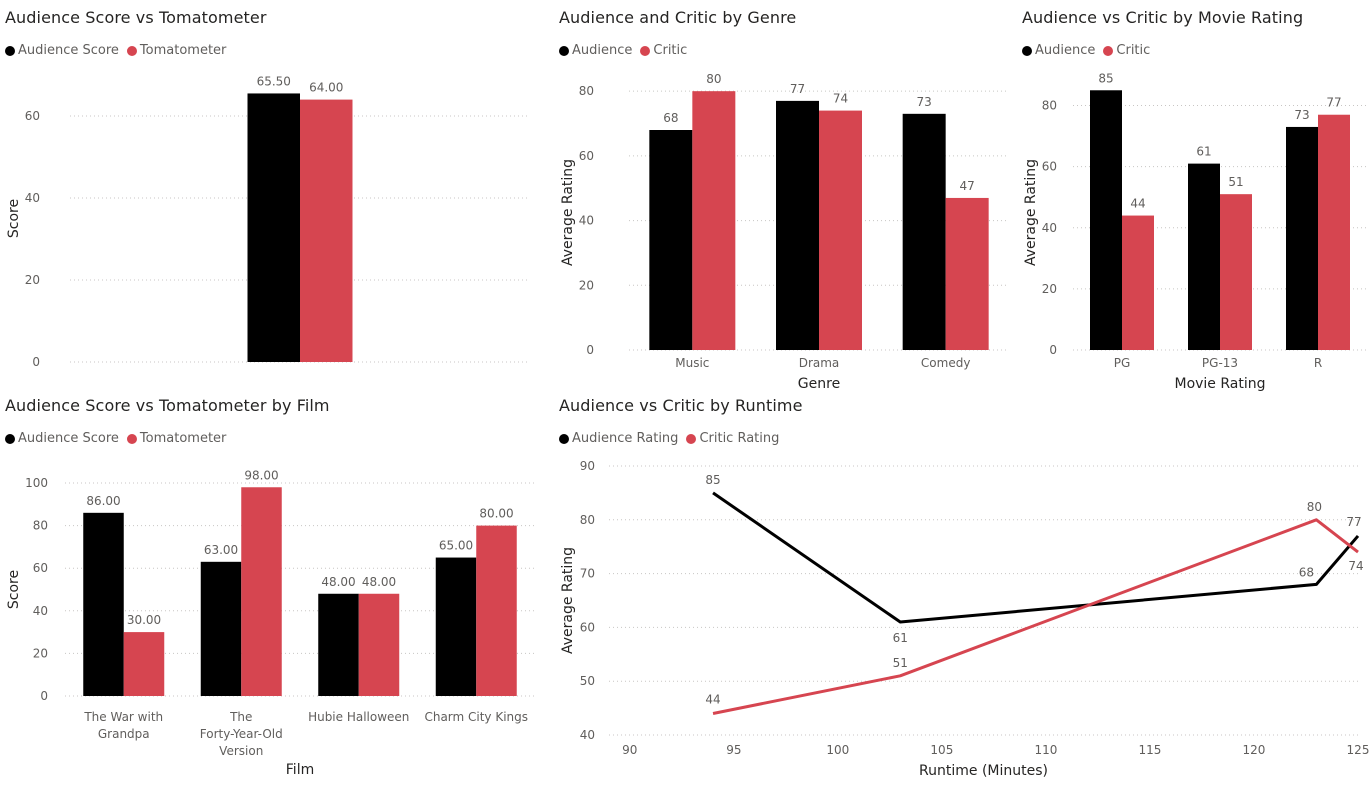  I want to click on legend-item-audience-rating: Audience Rating, so click(618, 438).